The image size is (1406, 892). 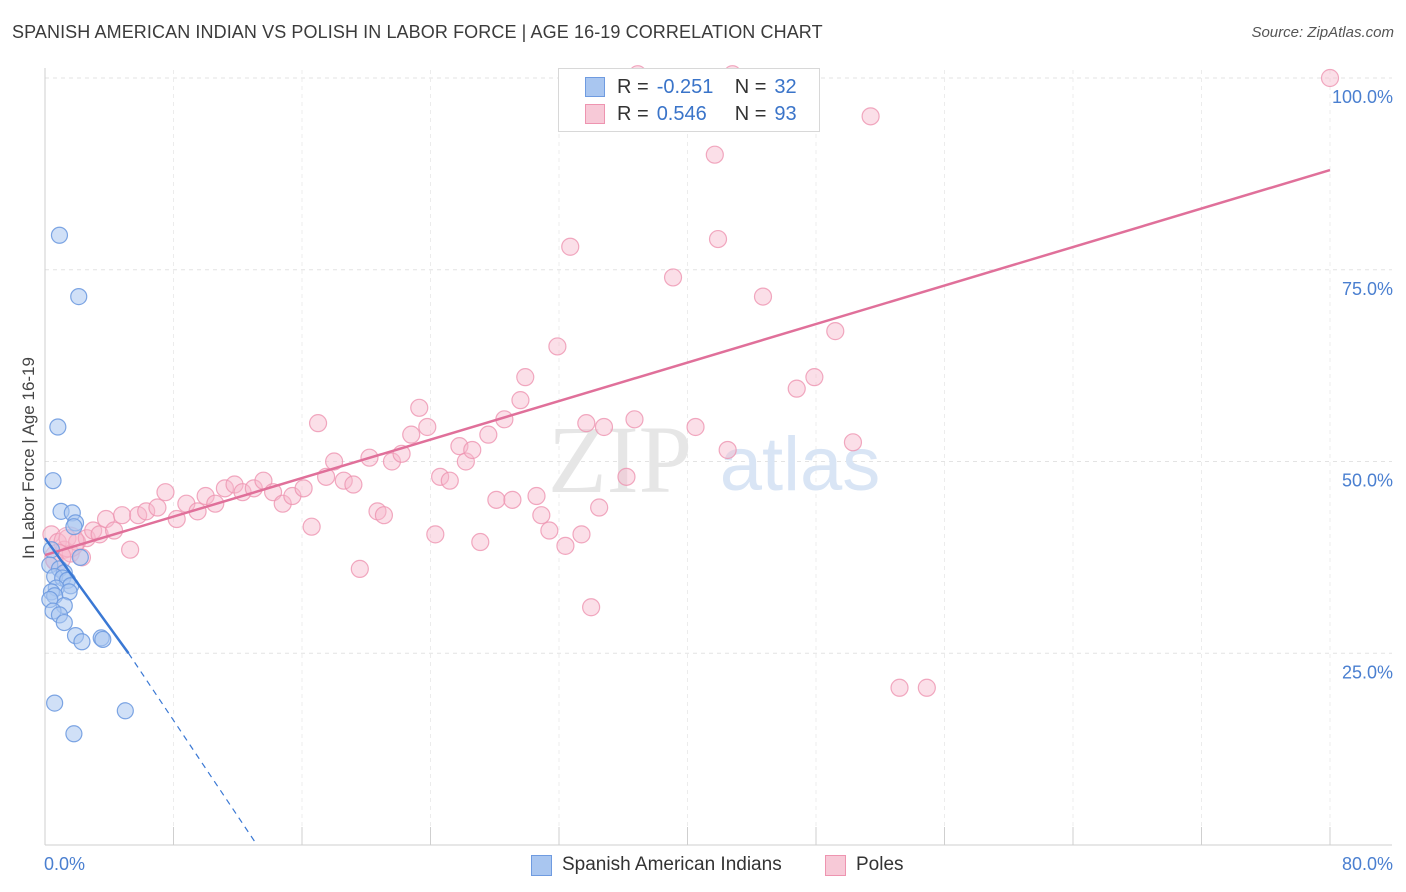 I want to click on spanish-american-indians-trend-extension, so click(x=193, y=749).